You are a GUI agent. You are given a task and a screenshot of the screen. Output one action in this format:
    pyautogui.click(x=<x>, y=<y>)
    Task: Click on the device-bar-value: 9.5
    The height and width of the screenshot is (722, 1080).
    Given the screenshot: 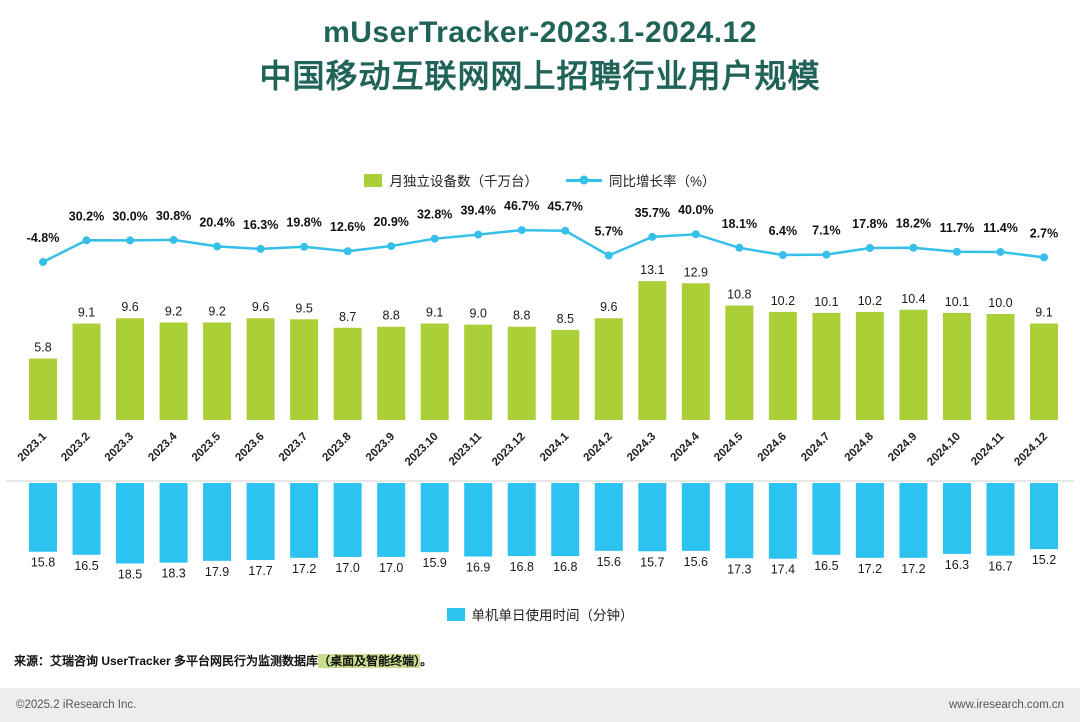 What is the action you would take?
    pyautogui.click(x=303, y=308)
    